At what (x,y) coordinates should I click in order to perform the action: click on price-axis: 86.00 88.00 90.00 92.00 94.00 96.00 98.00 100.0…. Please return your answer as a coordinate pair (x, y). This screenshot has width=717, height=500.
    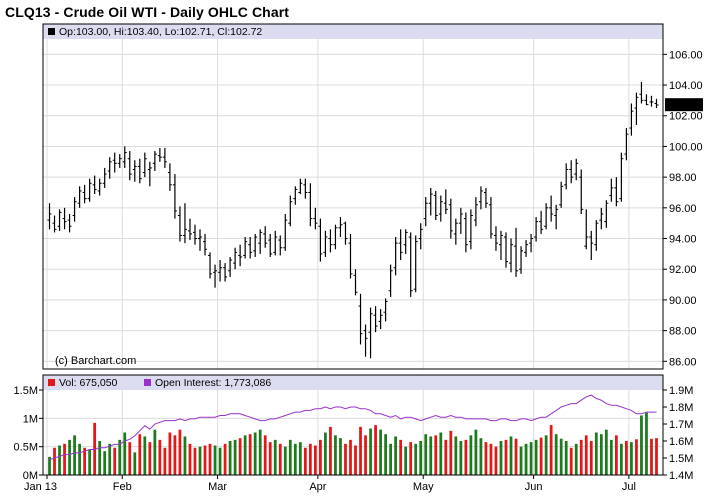
    Looking at the image, I should click on (683, 208).